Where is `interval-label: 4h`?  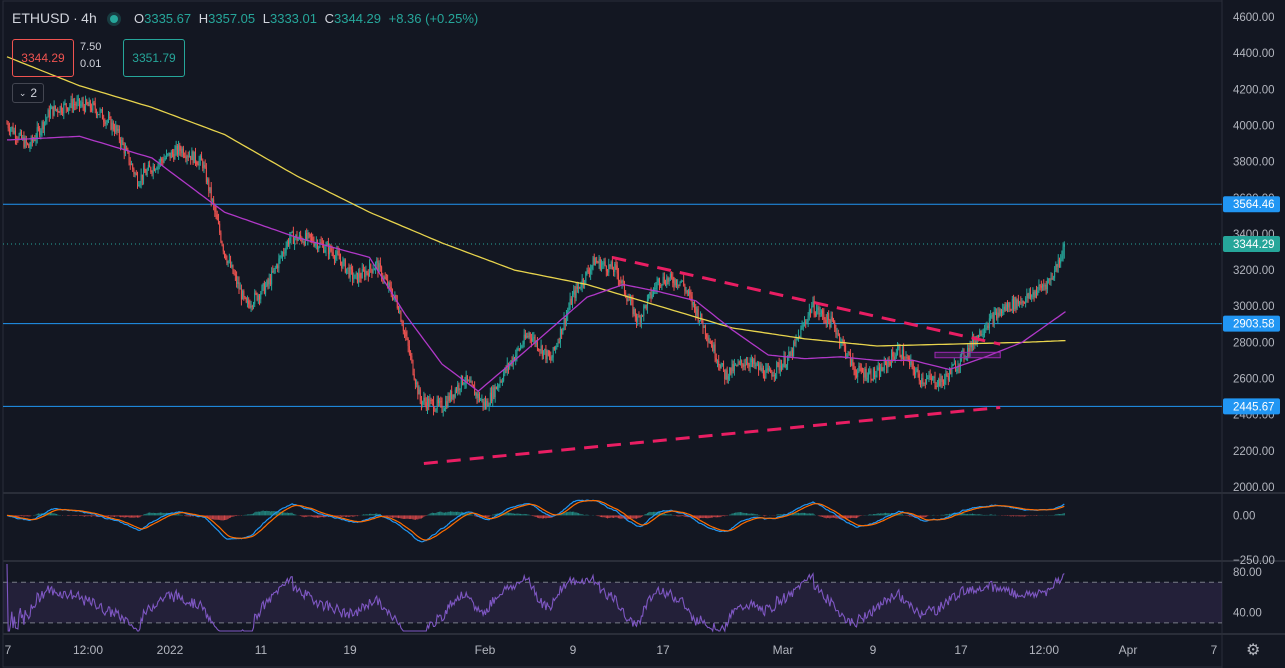 interval-label: 4h is located at coordinates (89, 18).